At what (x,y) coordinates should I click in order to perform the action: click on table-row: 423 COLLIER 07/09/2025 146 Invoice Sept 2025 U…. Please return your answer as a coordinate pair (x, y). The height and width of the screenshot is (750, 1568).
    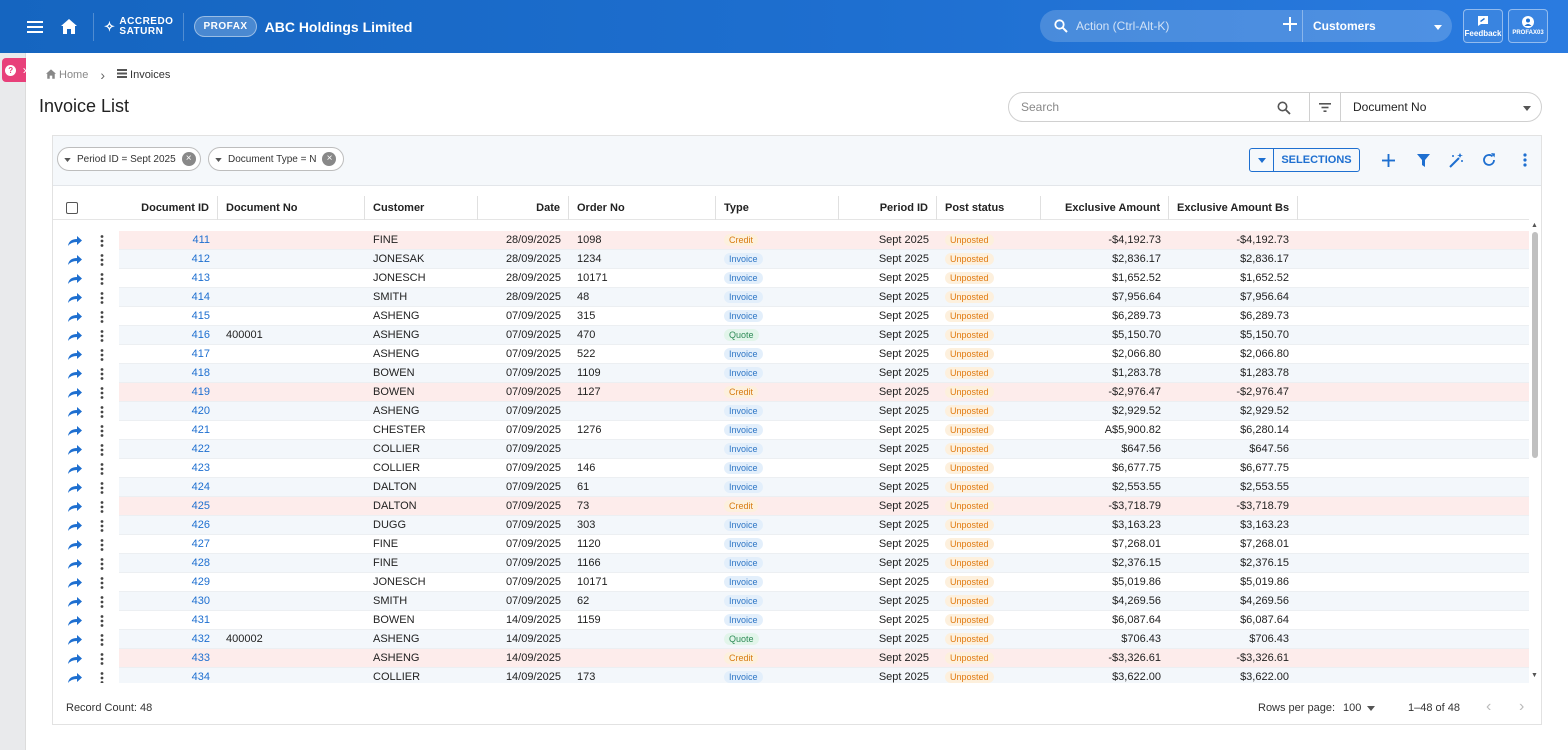
    Looking at the image, I should click on (791, 468).